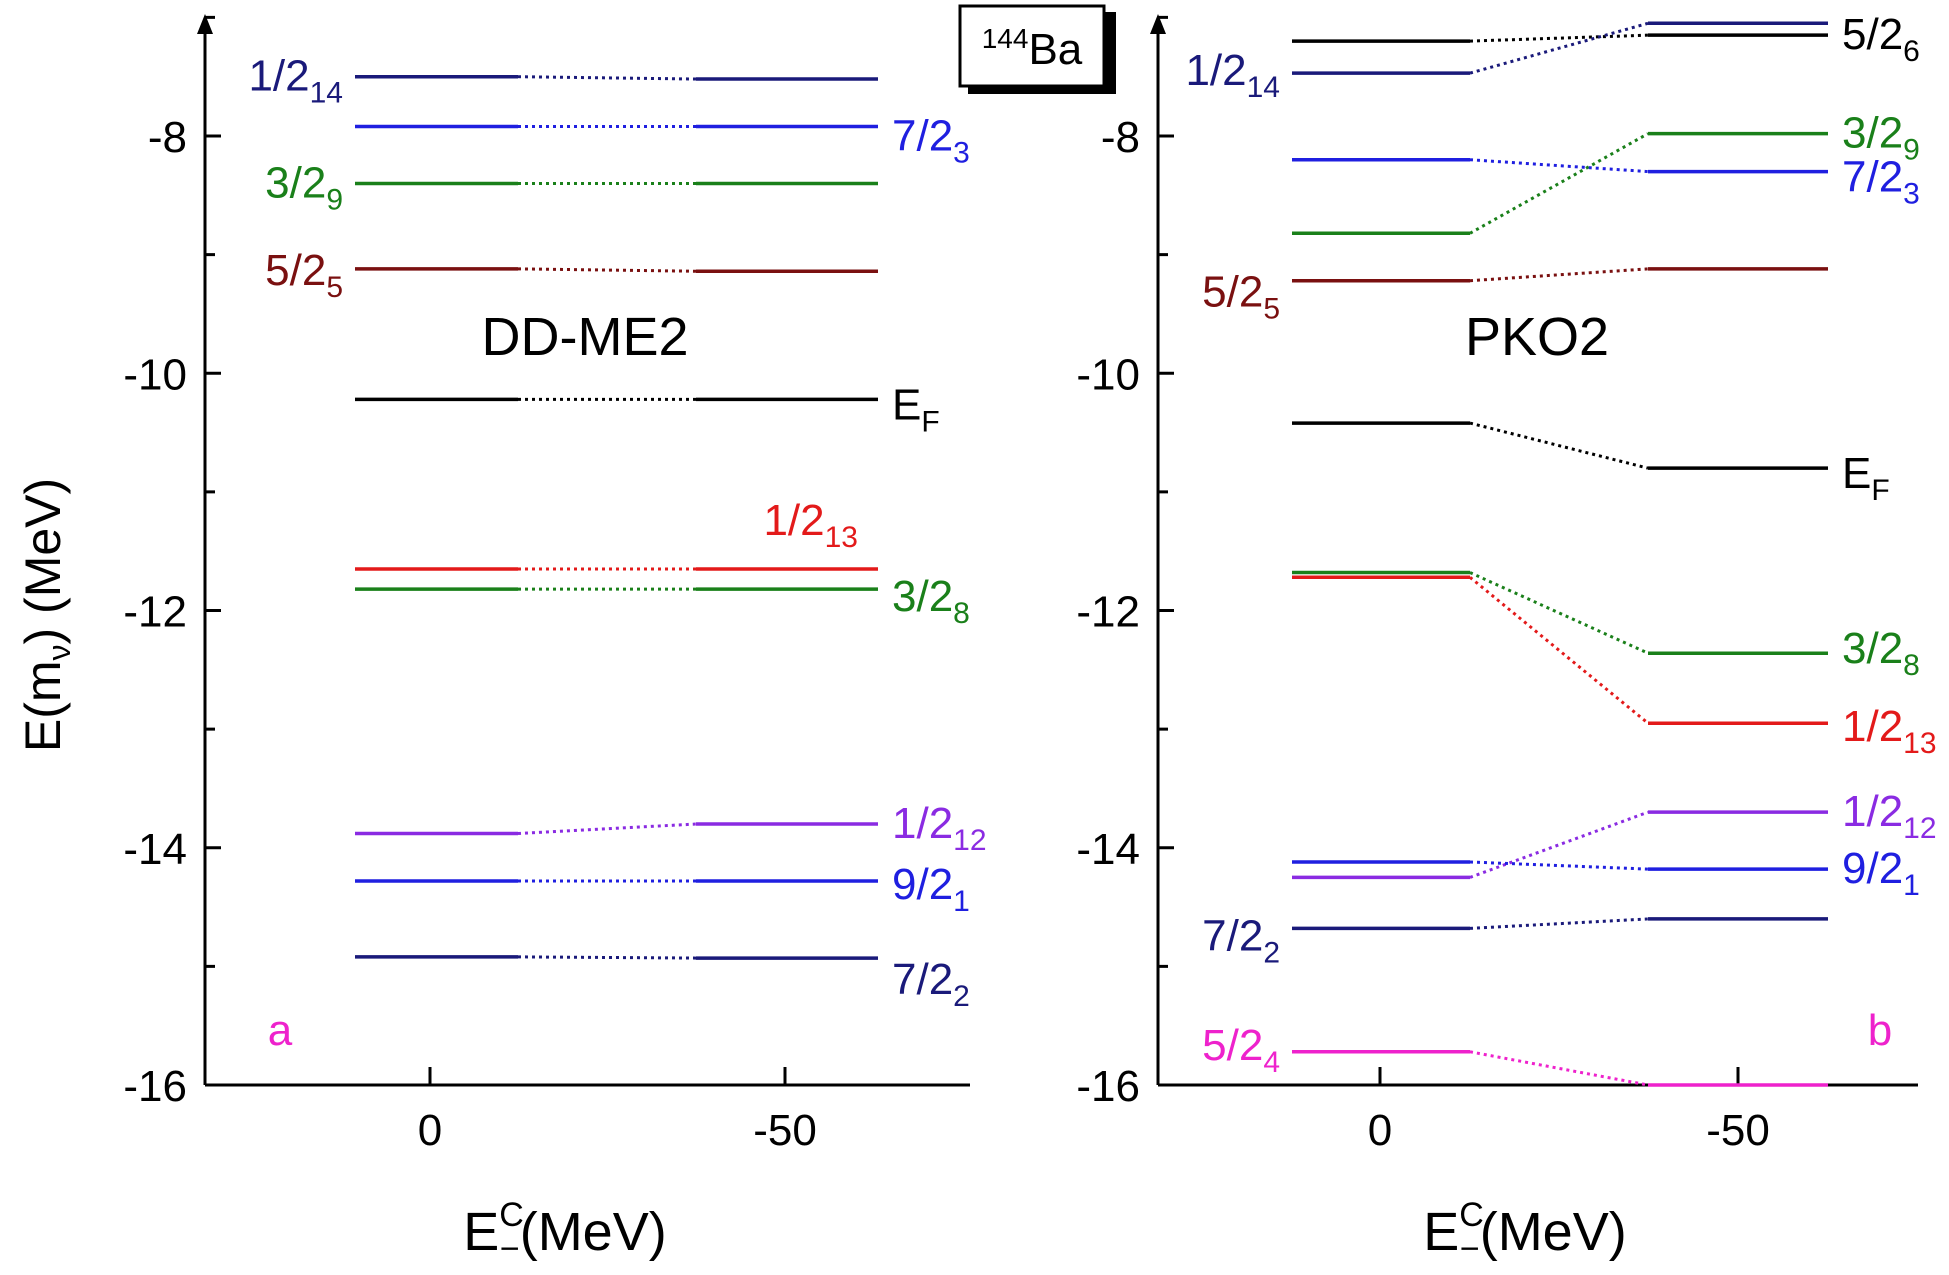  Describe the element at coordinates (931, 984) in the screenshot. I see `panel-a-level-label: 7/22` at that location.